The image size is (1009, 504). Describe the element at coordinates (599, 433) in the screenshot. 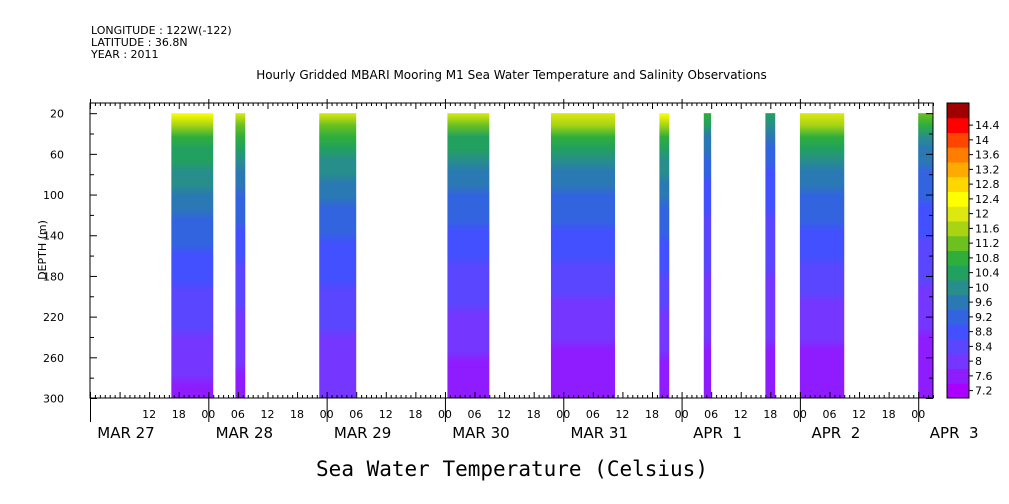

I see `x-date-label: MAR 31` at that location.